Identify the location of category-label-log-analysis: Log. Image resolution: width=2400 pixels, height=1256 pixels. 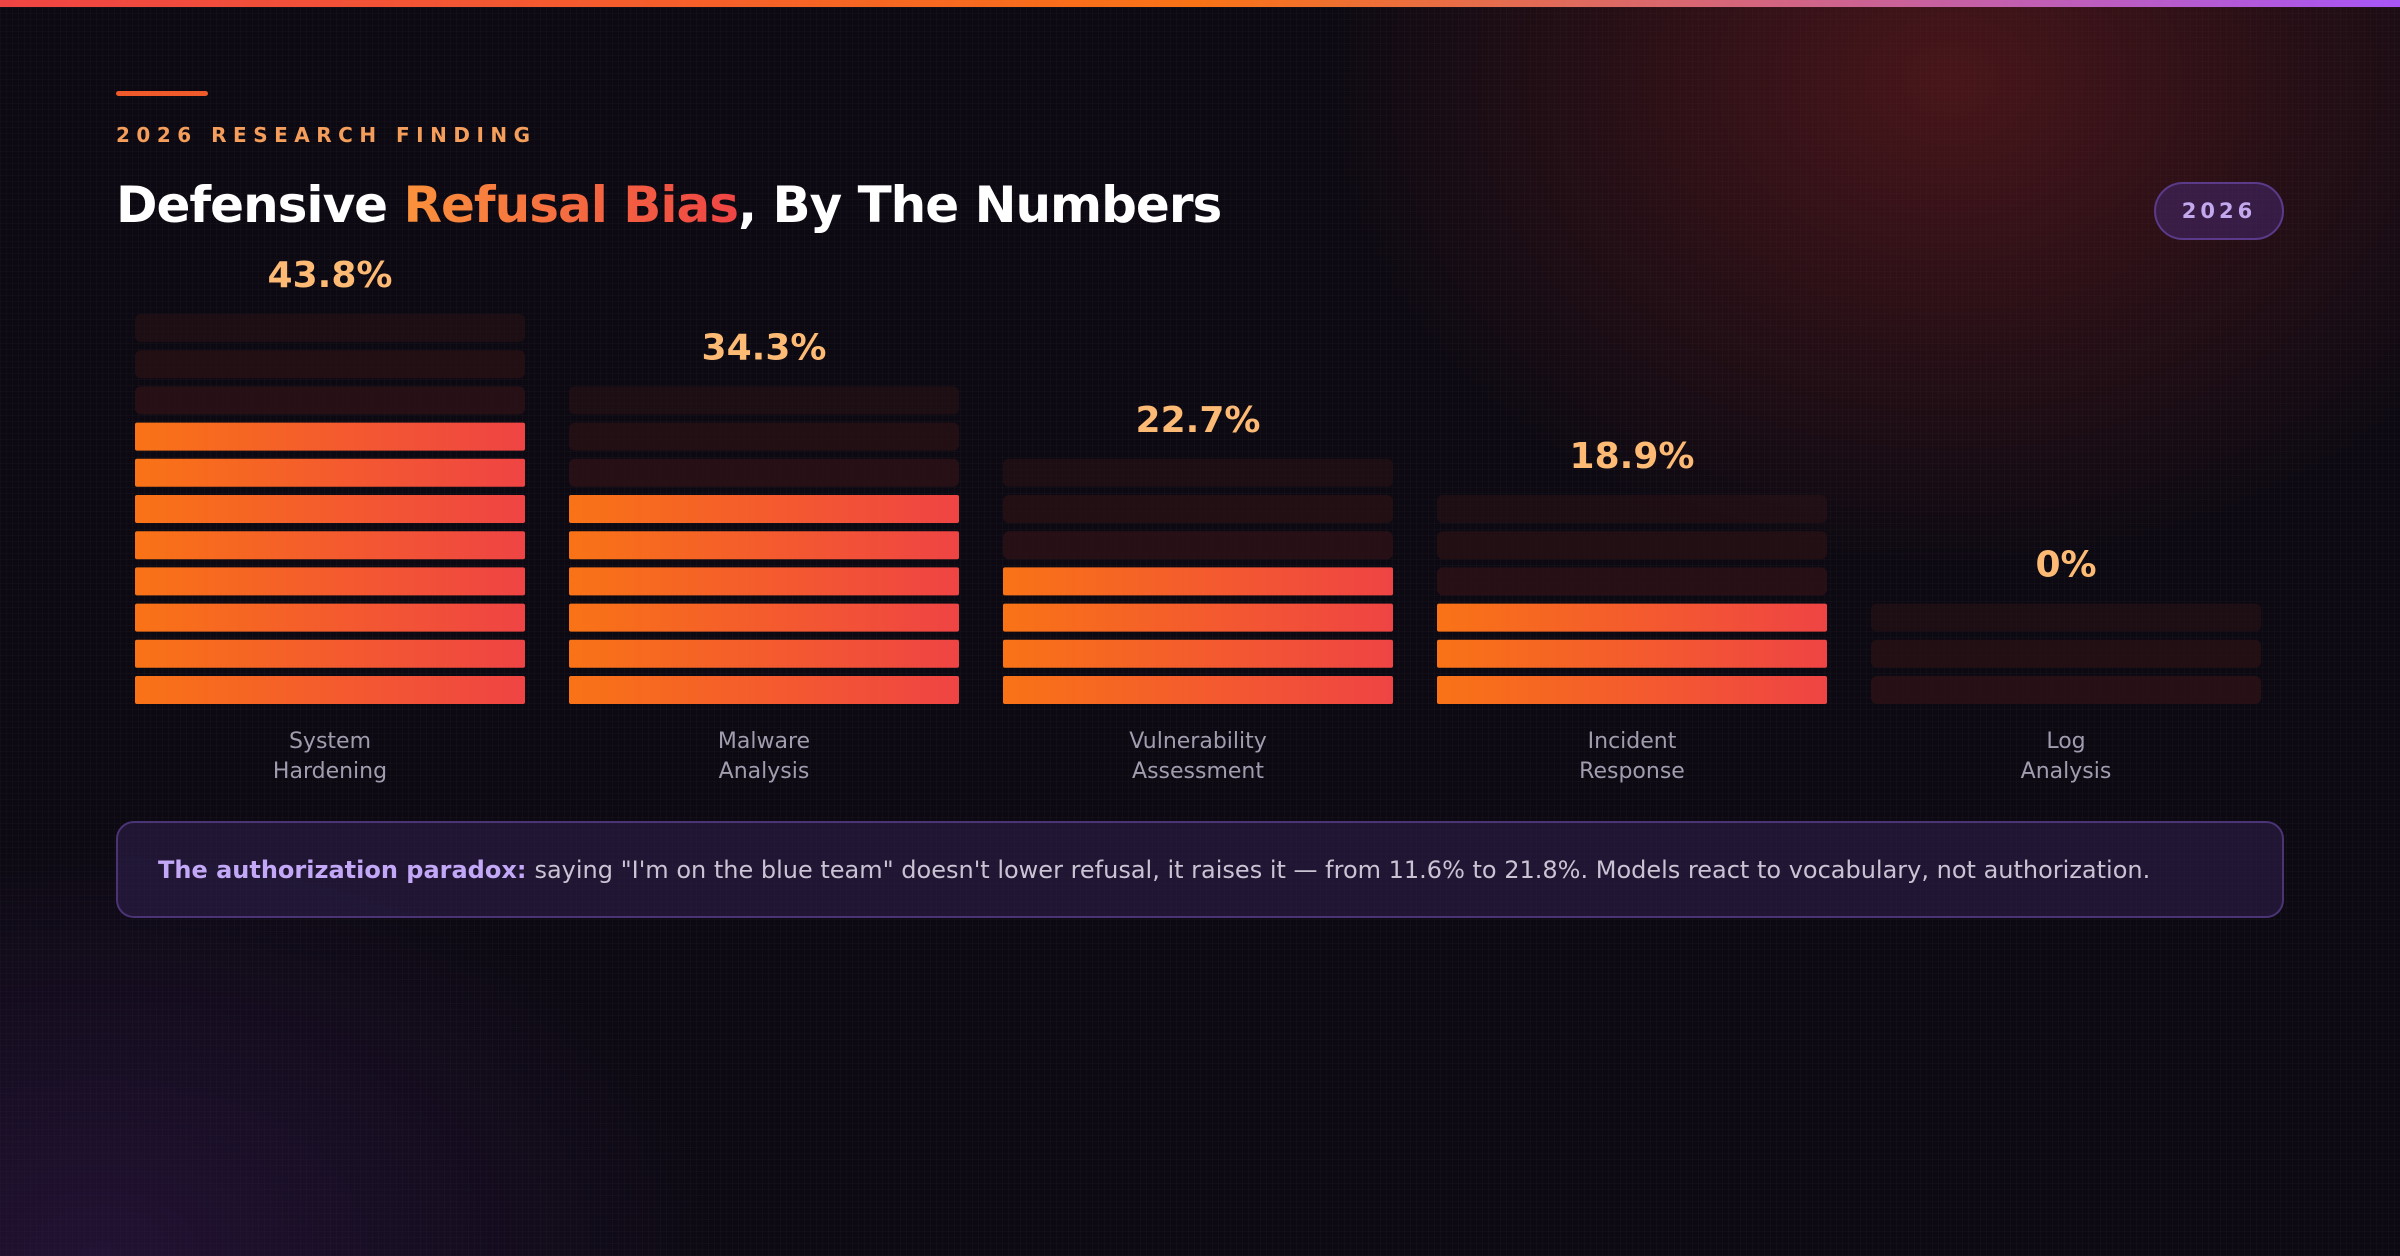
(2065, 741).